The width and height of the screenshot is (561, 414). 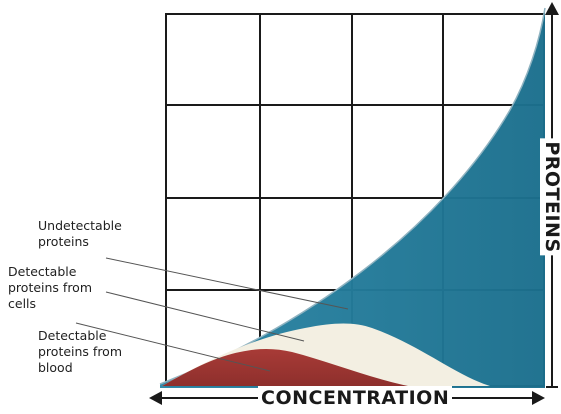 I want to click on y-axis-label: PROTEINS, so click(x=550, y=197).